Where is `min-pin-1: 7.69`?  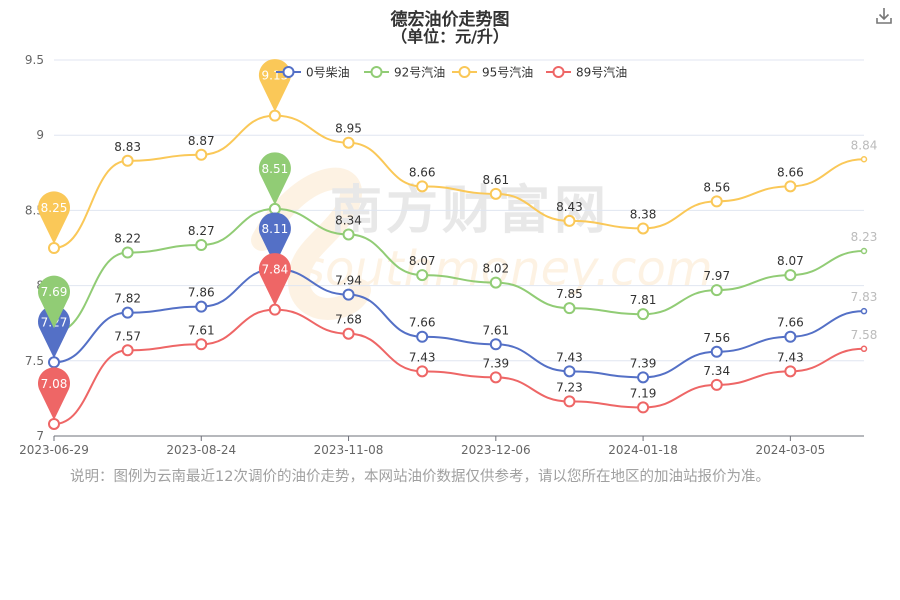 min-pin-1: 7.69 is located at coordinates (54, 302).